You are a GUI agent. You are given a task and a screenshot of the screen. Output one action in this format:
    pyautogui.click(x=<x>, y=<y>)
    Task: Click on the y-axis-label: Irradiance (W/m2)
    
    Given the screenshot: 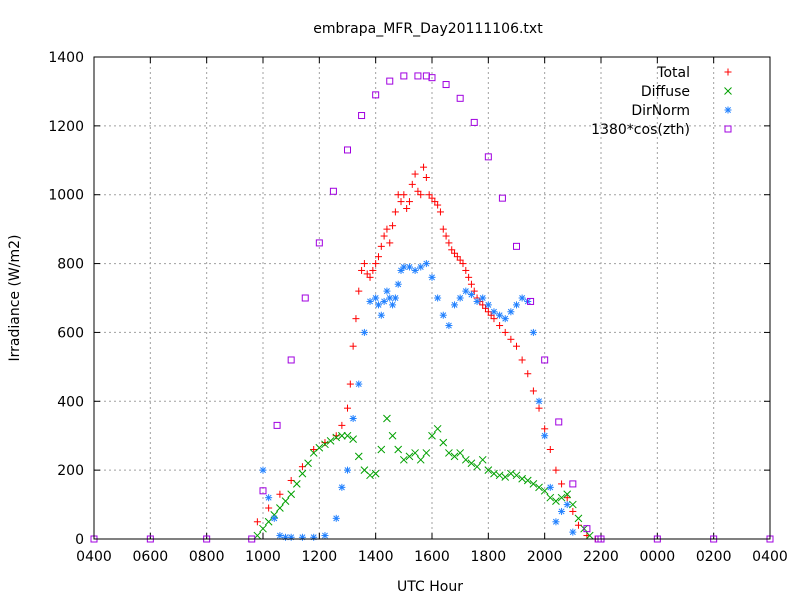 What is the action you would take?
    pyautogui.click(x=15, y=298)
    